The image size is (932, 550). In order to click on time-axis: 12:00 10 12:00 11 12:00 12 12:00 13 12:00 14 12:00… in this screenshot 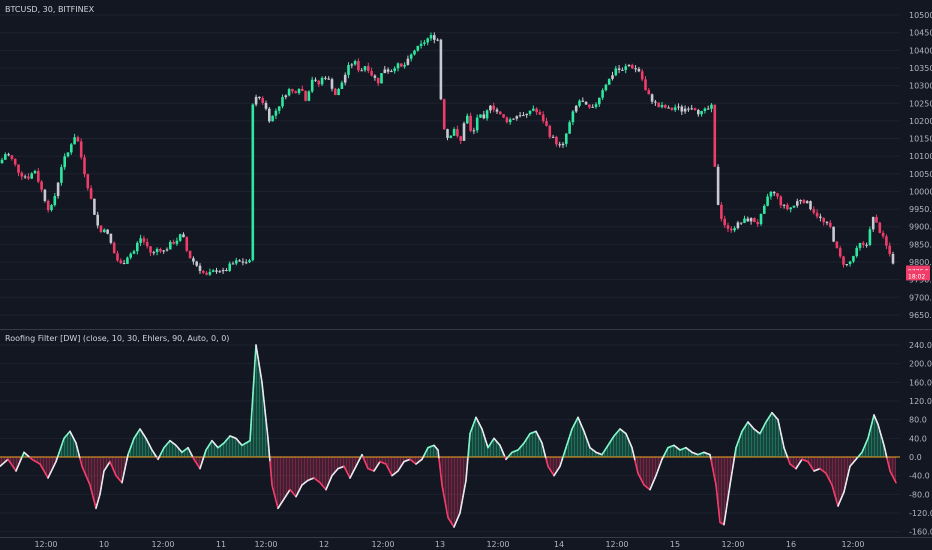, I will do `click(466, 543)`.